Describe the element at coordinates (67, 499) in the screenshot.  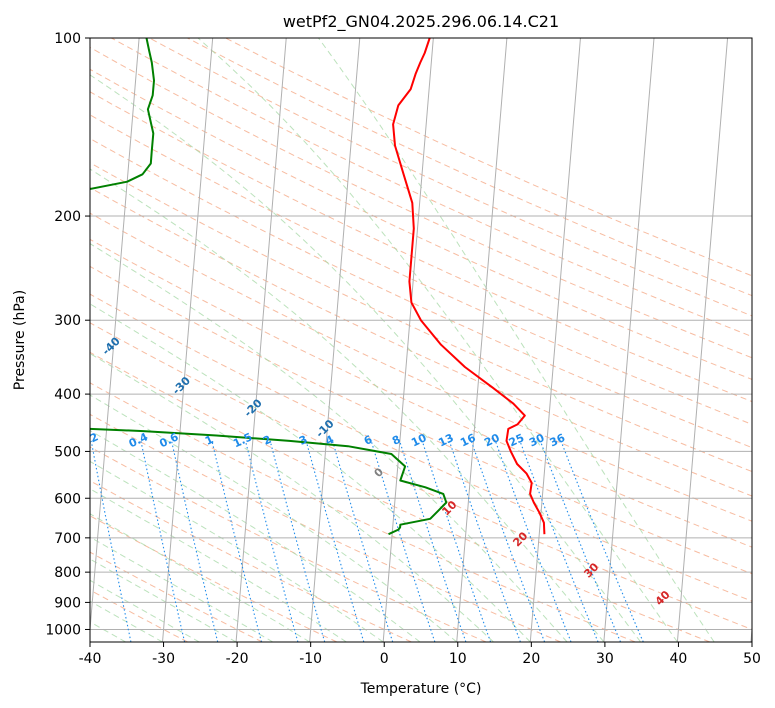
I see `y-tick-label: 600` at that location.